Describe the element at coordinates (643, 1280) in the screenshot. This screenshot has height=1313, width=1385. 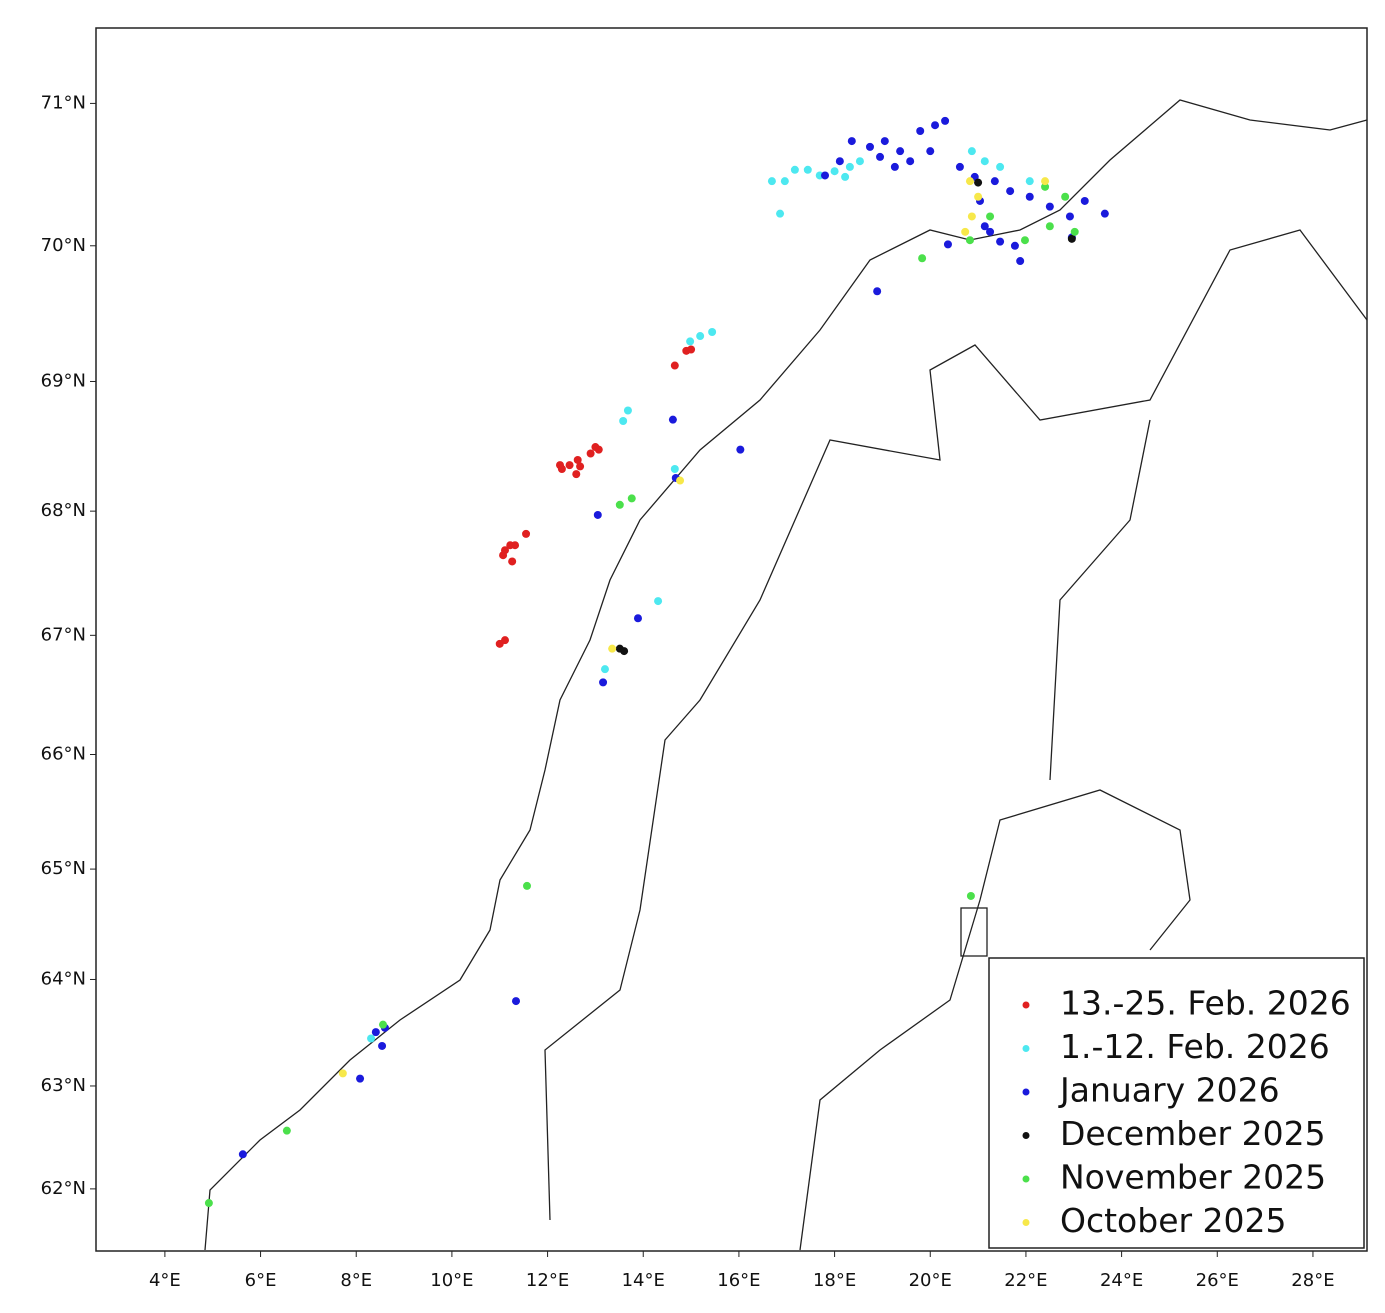
I see `x-tick-label: 14°E` at that location.